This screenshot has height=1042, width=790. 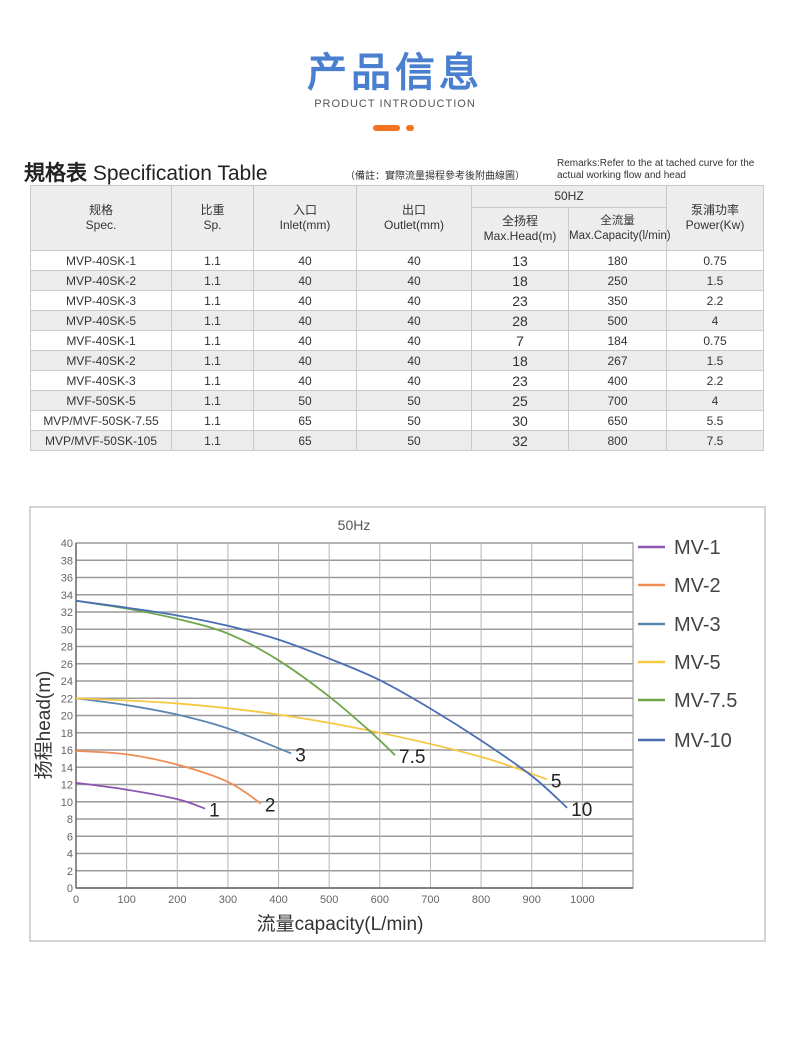 I want to click on legend-label: MV-1, so click(x=697, y=548).